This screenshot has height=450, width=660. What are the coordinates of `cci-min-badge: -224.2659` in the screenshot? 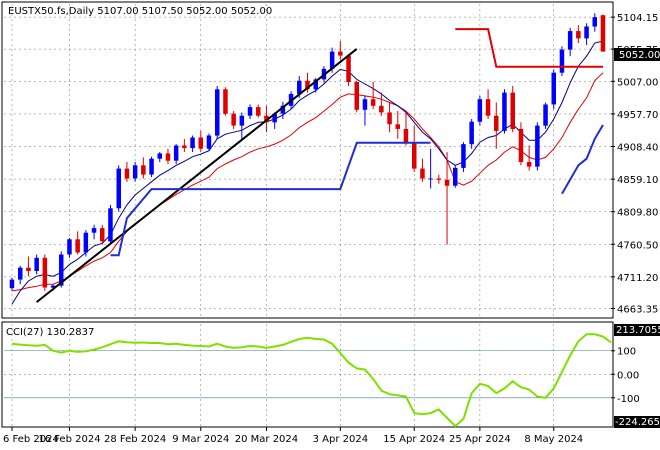 It's located at (637, 422).